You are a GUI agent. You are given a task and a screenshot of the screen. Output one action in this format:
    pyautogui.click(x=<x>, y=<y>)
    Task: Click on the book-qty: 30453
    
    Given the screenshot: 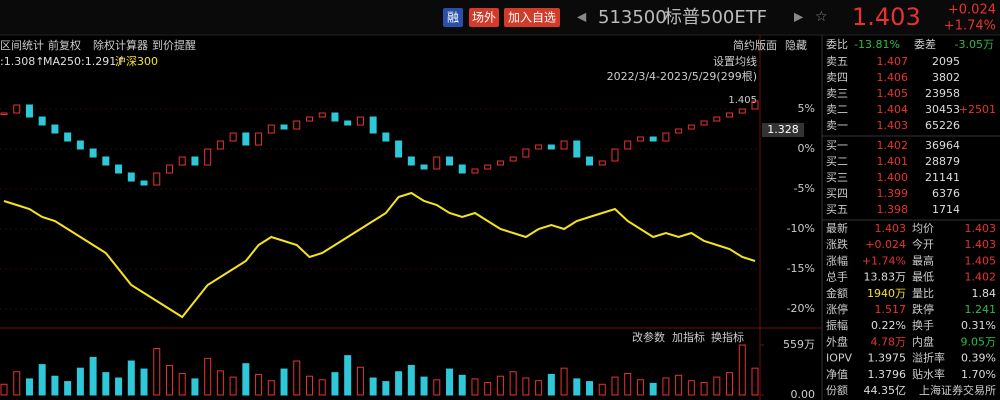 What is the action you would take?
    pyautogui.click(x=942, y=109)
    